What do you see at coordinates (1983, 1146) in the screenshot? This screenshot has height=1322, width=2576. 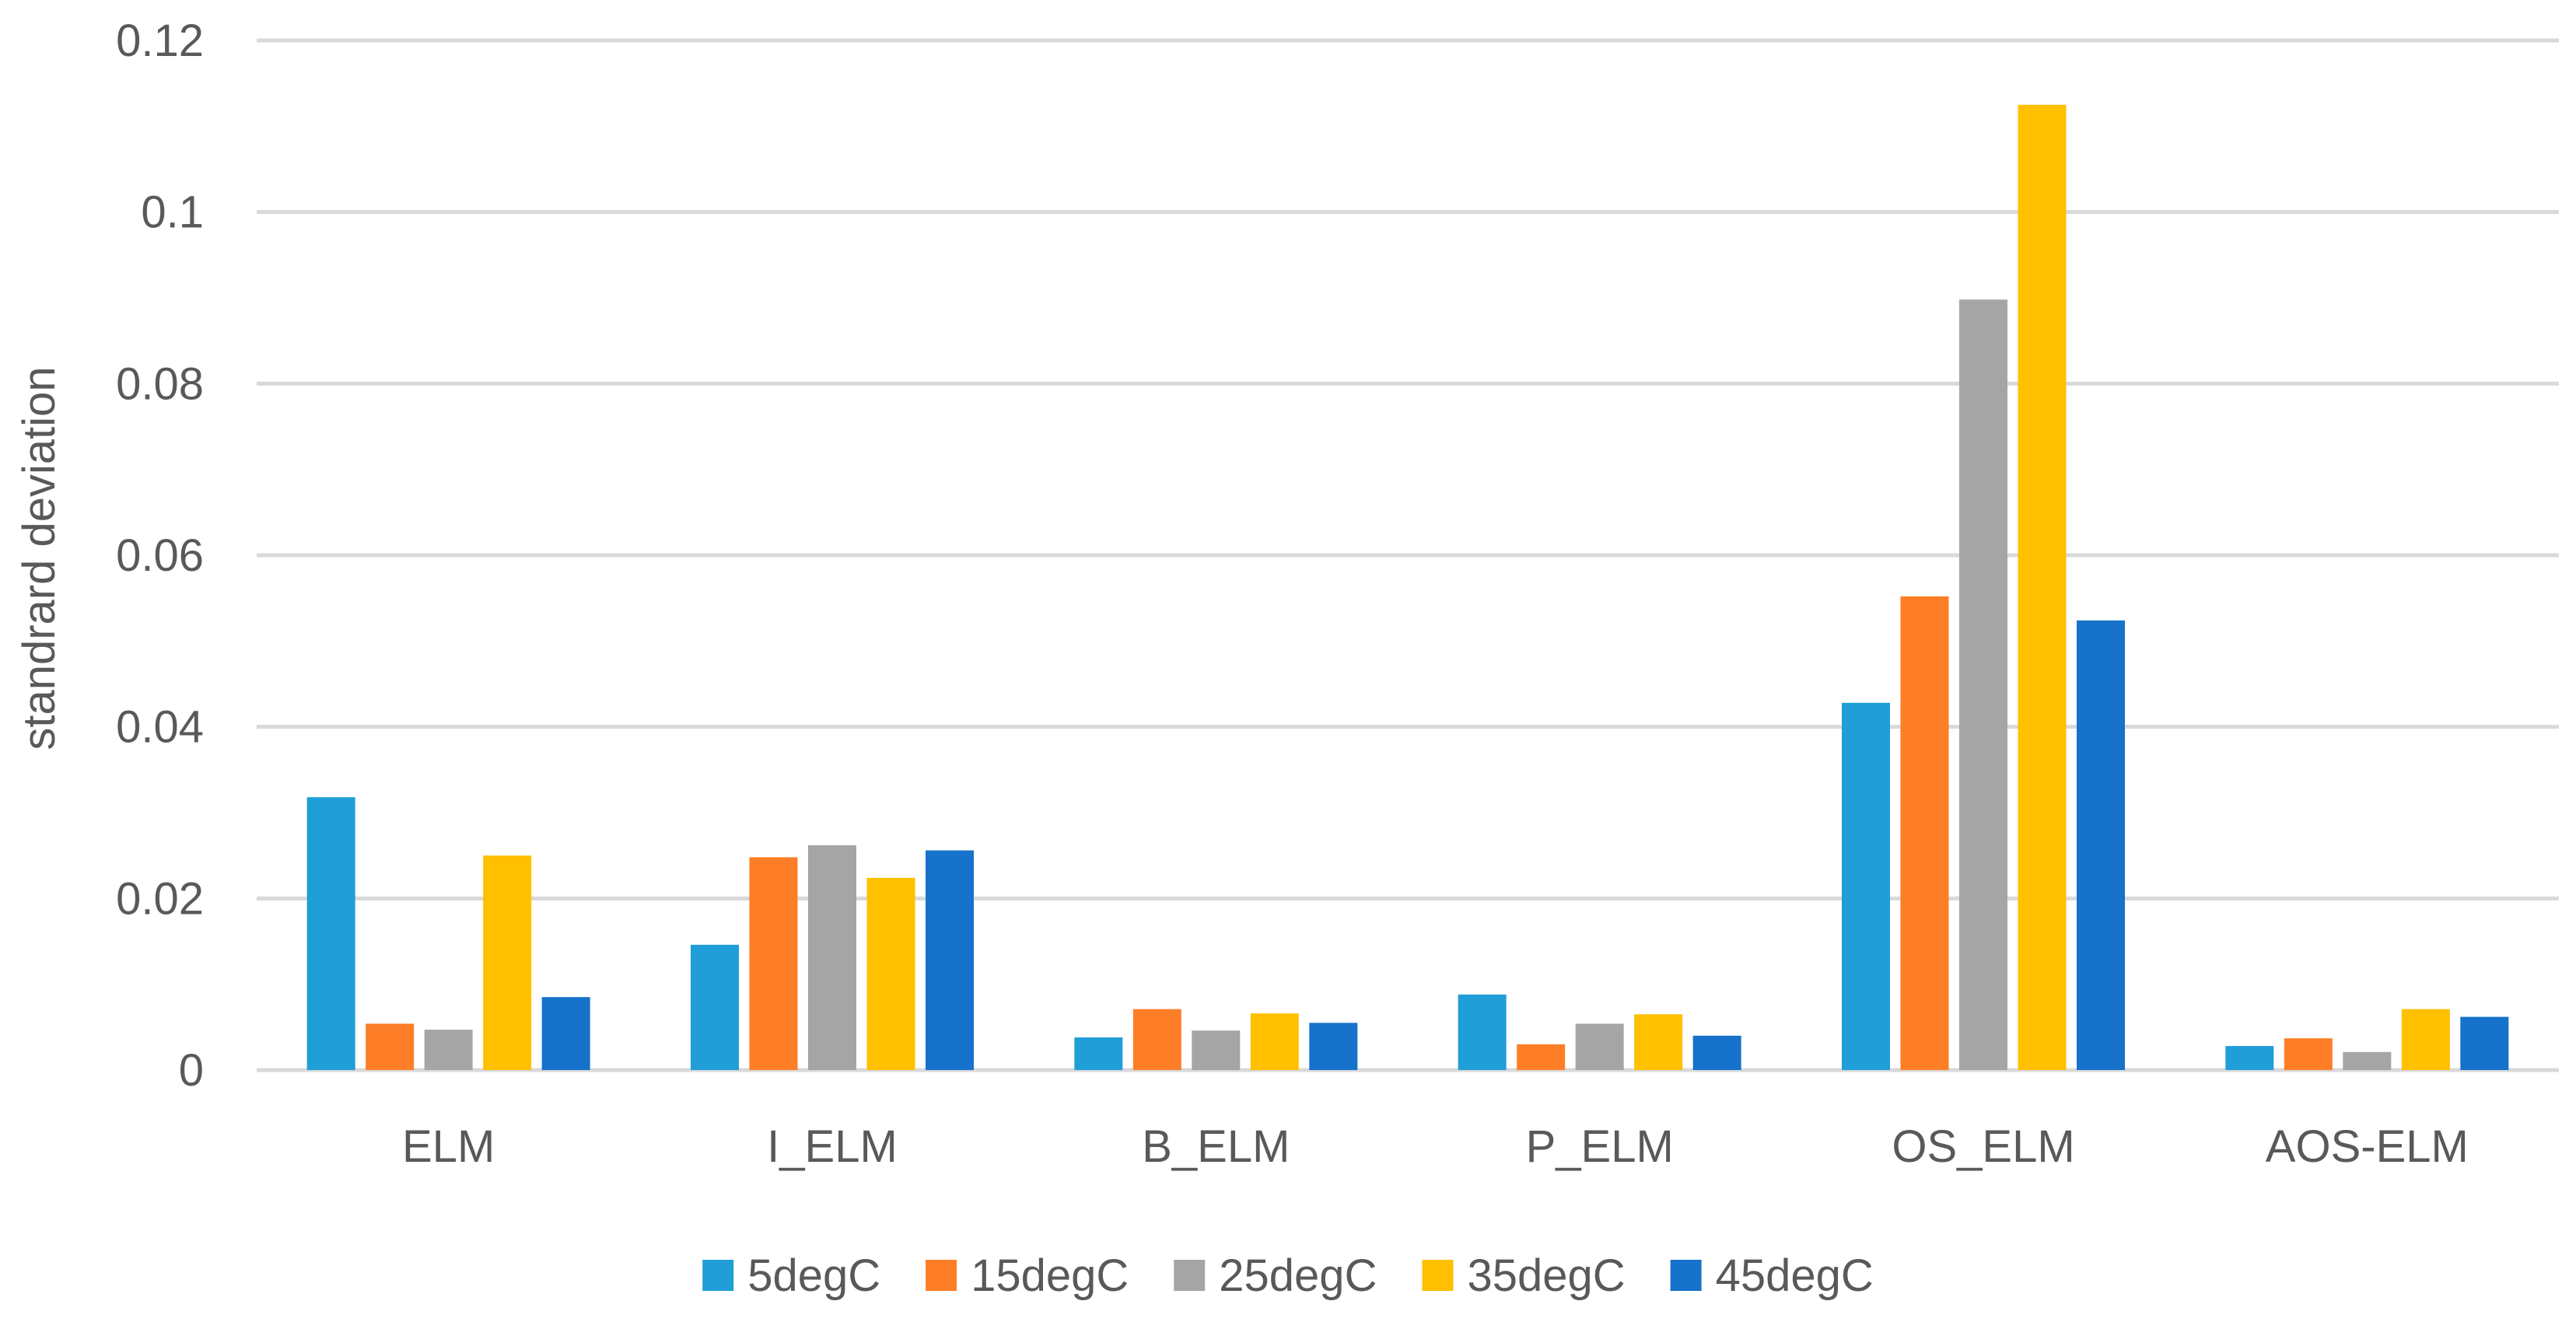 I see `x-tick-label: OS_ELM` at bounding box center [1983, 1146].